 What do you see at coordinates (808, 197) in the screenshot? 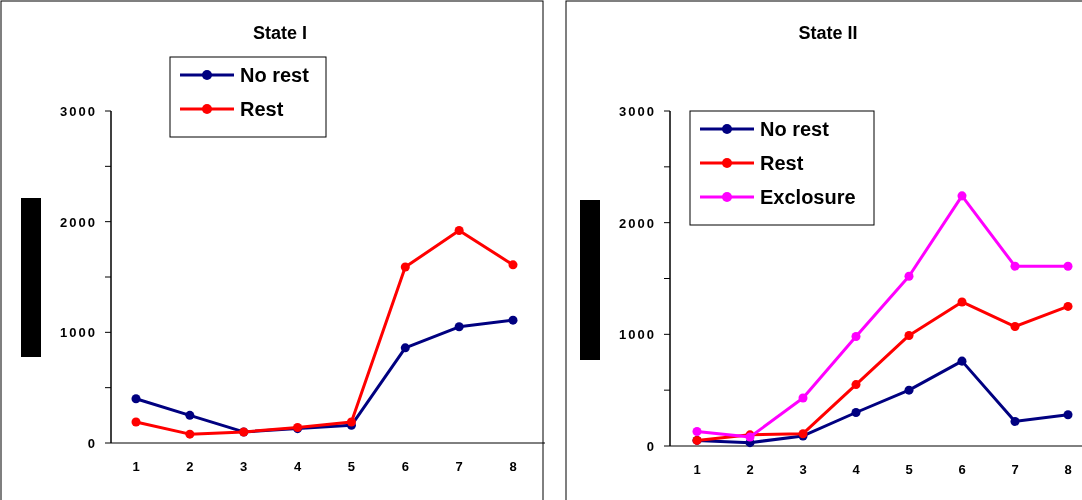
I see `legend-label: Exclosure` at bounding box center [808, 197].